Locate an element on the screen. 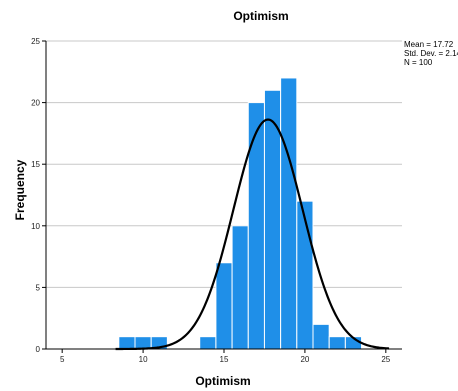 This screenshot has width=458, height=391. stats-std-dev: Std. Dev. = 2.142 is located at coordinates (431, 53).